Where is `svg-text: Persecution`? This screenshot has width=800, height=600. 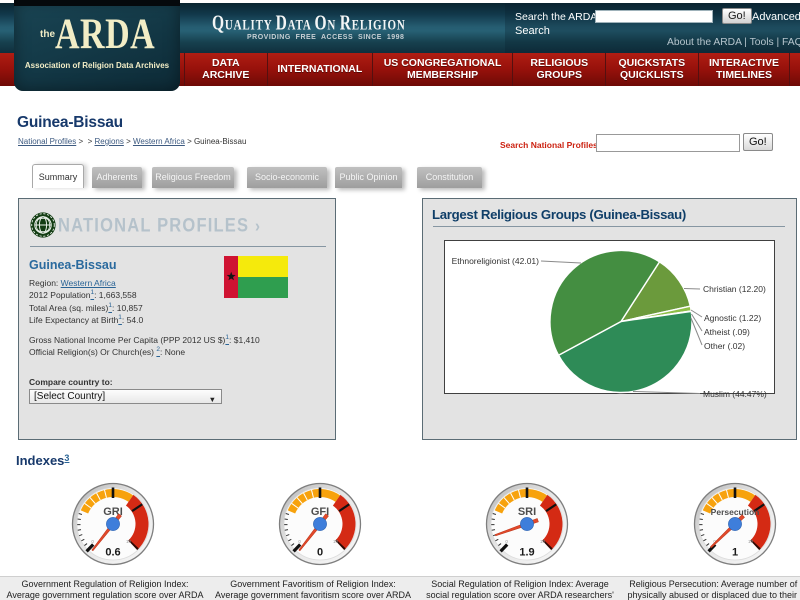
svg-text: Persecution is located at coordinates (735, 512).